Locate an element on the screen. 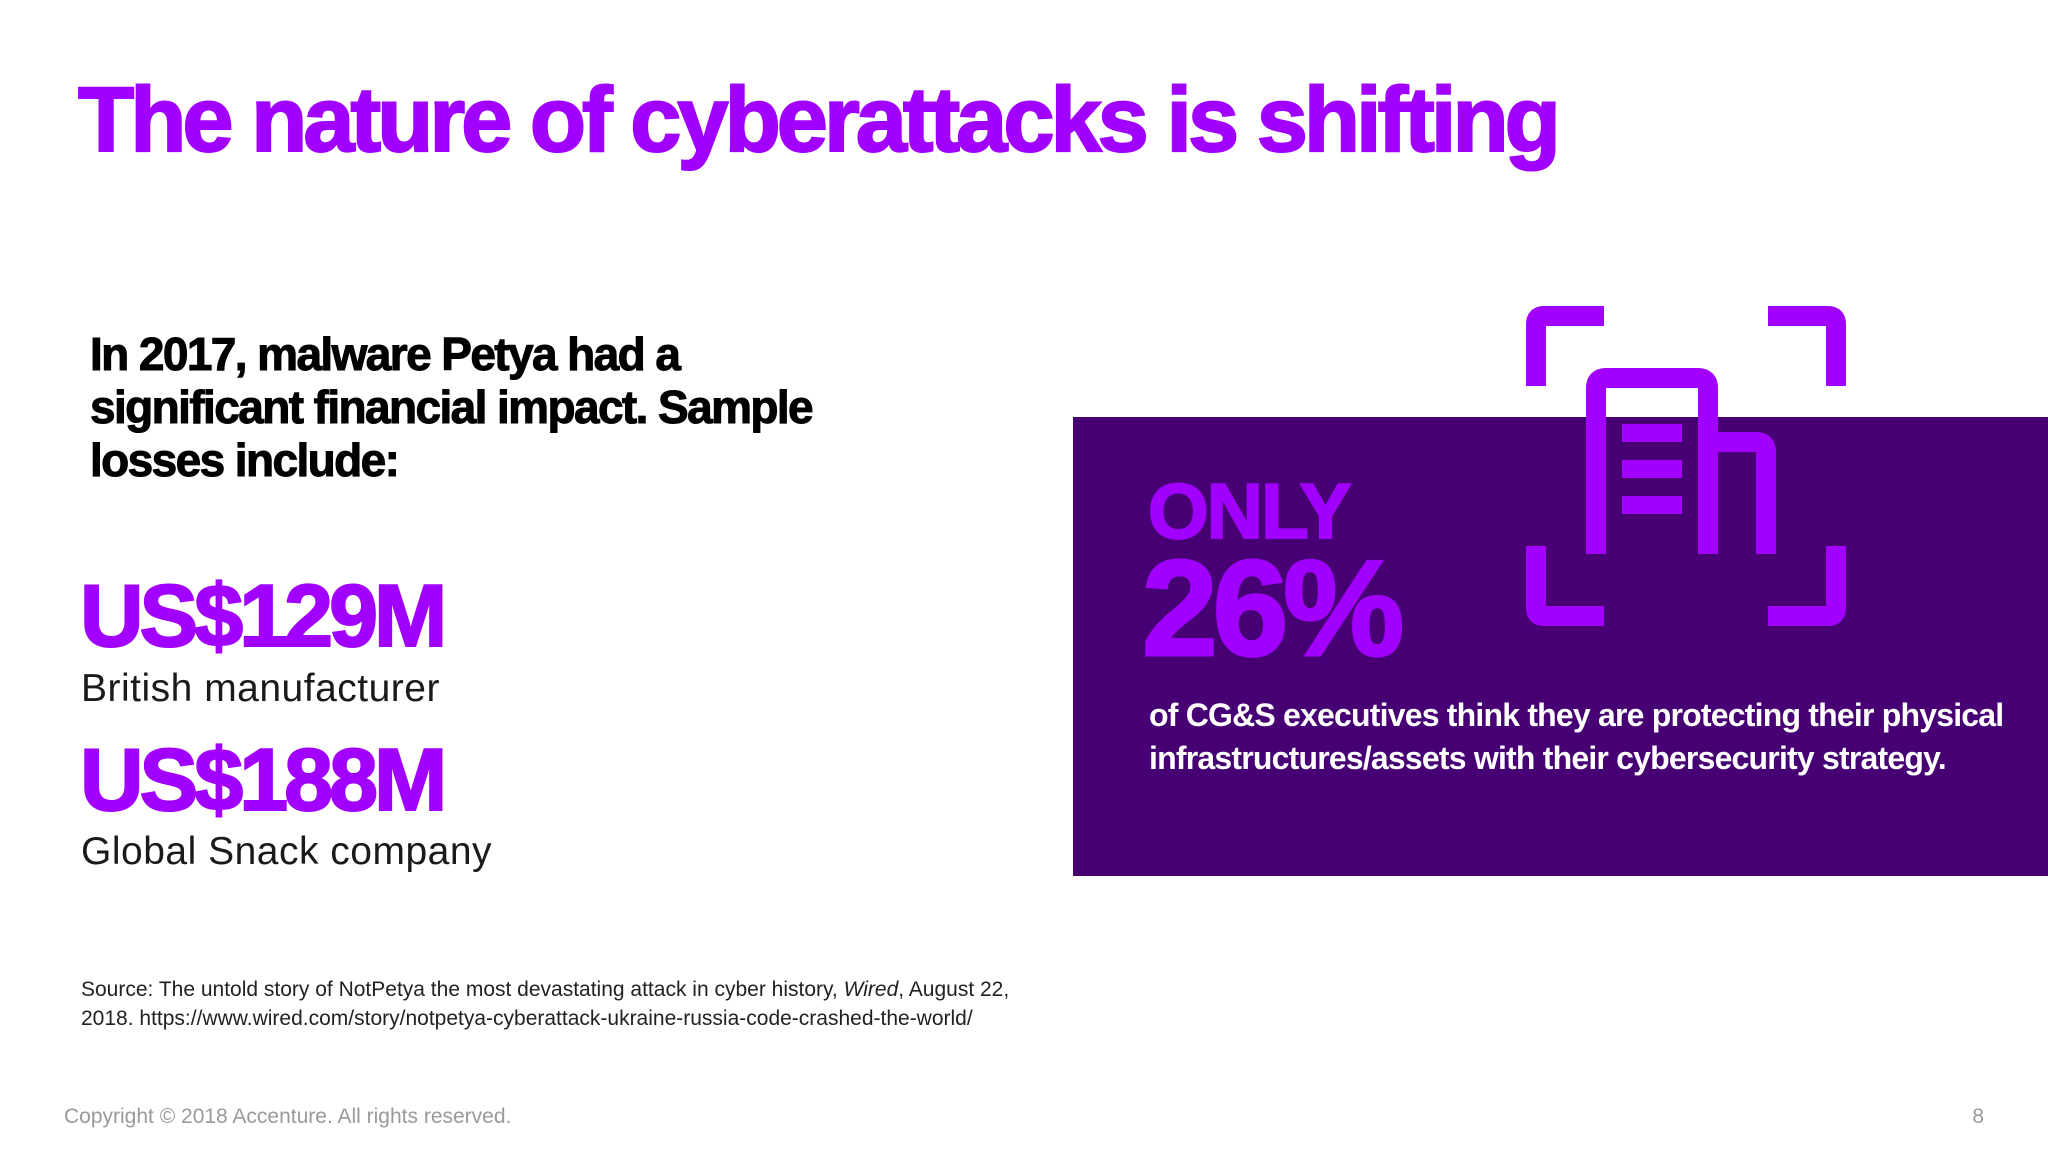  building-scan-icon is located at coordinates (1686, 466).